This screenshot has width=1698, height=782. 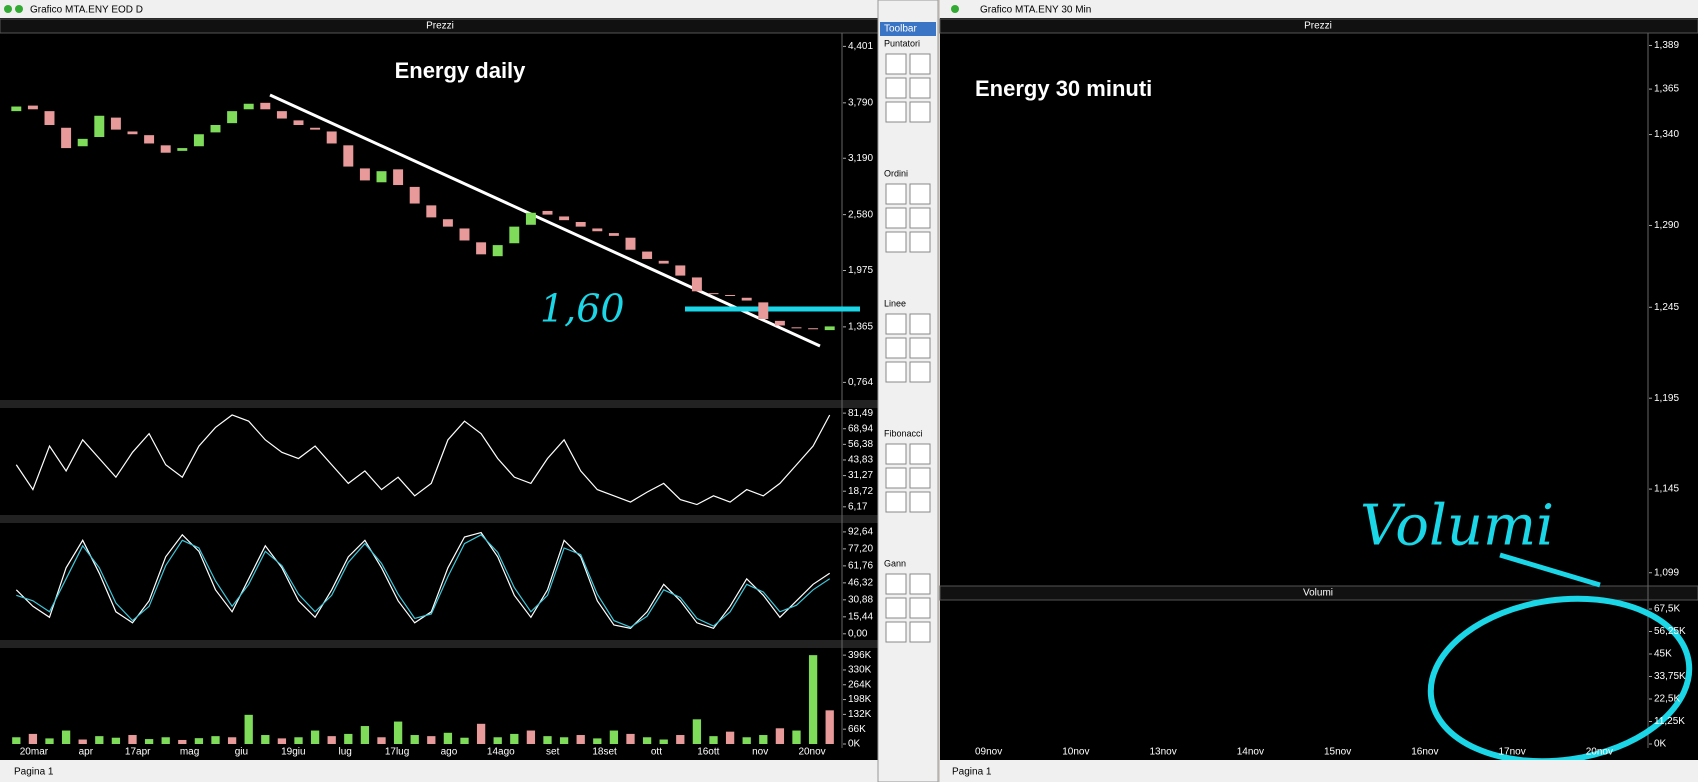 I want to click on toolbar-section: Puntatori, so click(x=902, y=43).